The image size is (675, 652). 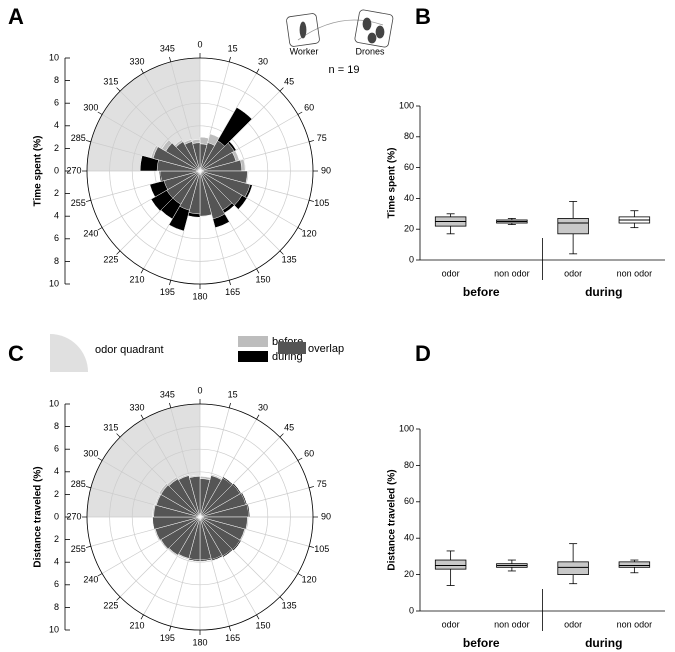 I want to click on icon-label: Drones, so click(x=370, y=51).